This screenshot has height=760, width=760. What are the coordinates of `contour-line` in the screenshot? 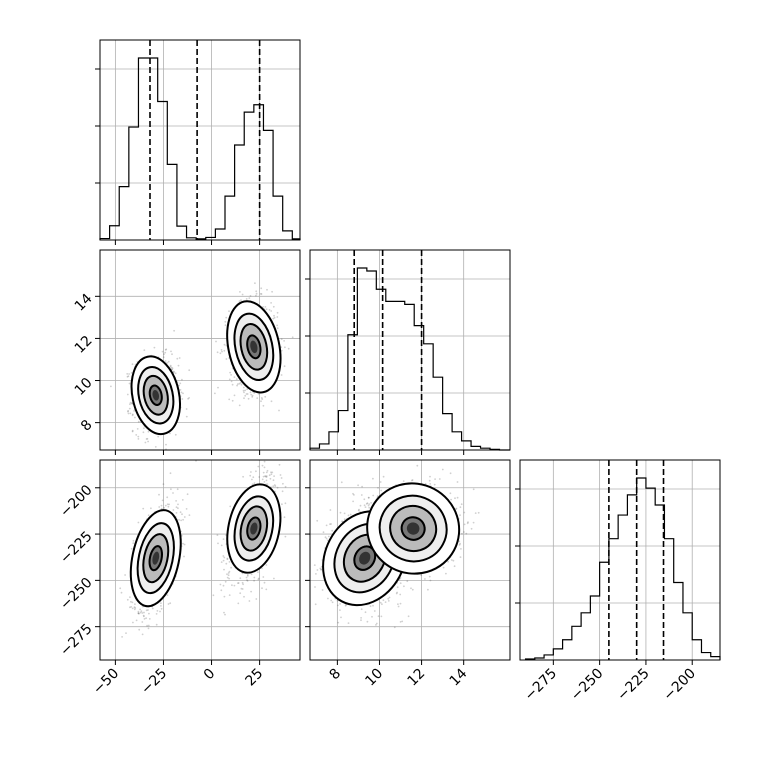 It's located at (254, 528).